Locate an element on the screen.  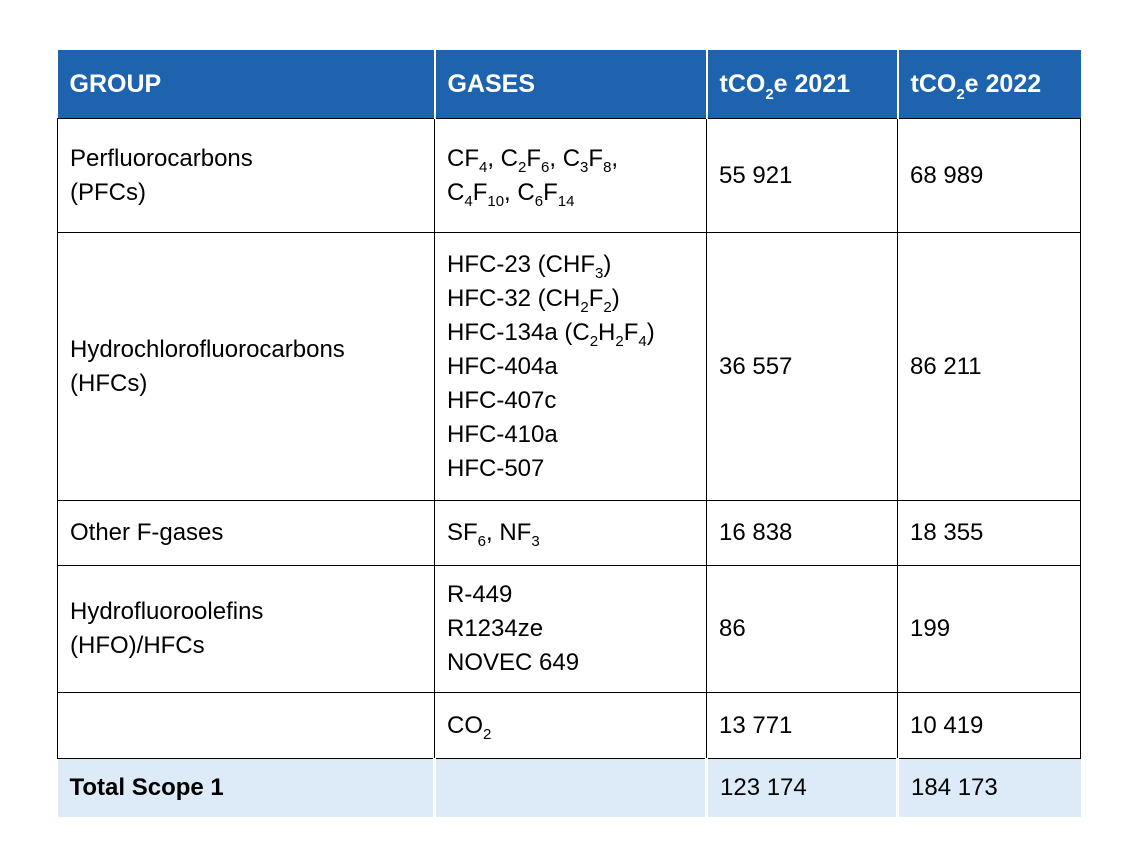
column-header-tco2e-2021: tCO2e 2021 is located at coordinates (801, 84).